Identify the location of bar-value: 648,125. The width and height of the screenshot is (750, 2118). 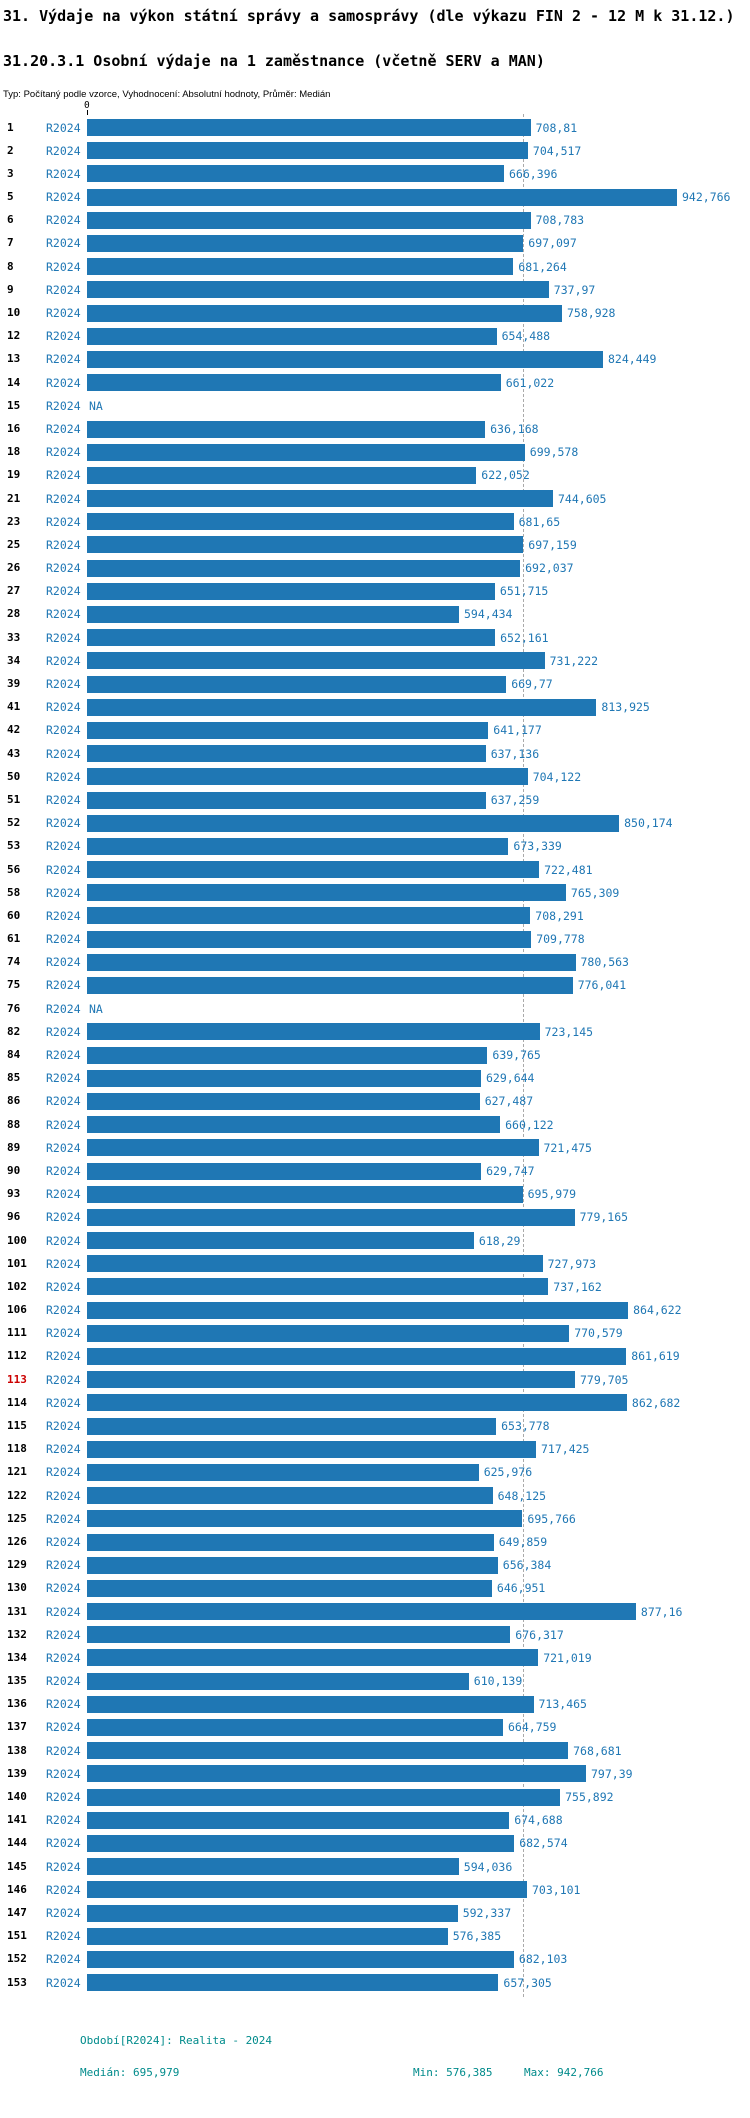
(522, 1495).